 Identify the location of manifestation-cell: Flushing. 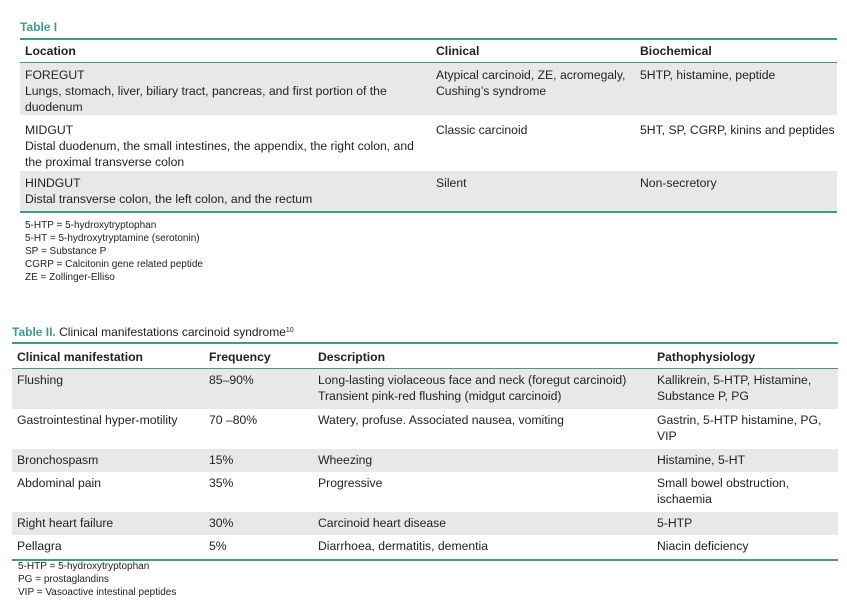
(40, 380).